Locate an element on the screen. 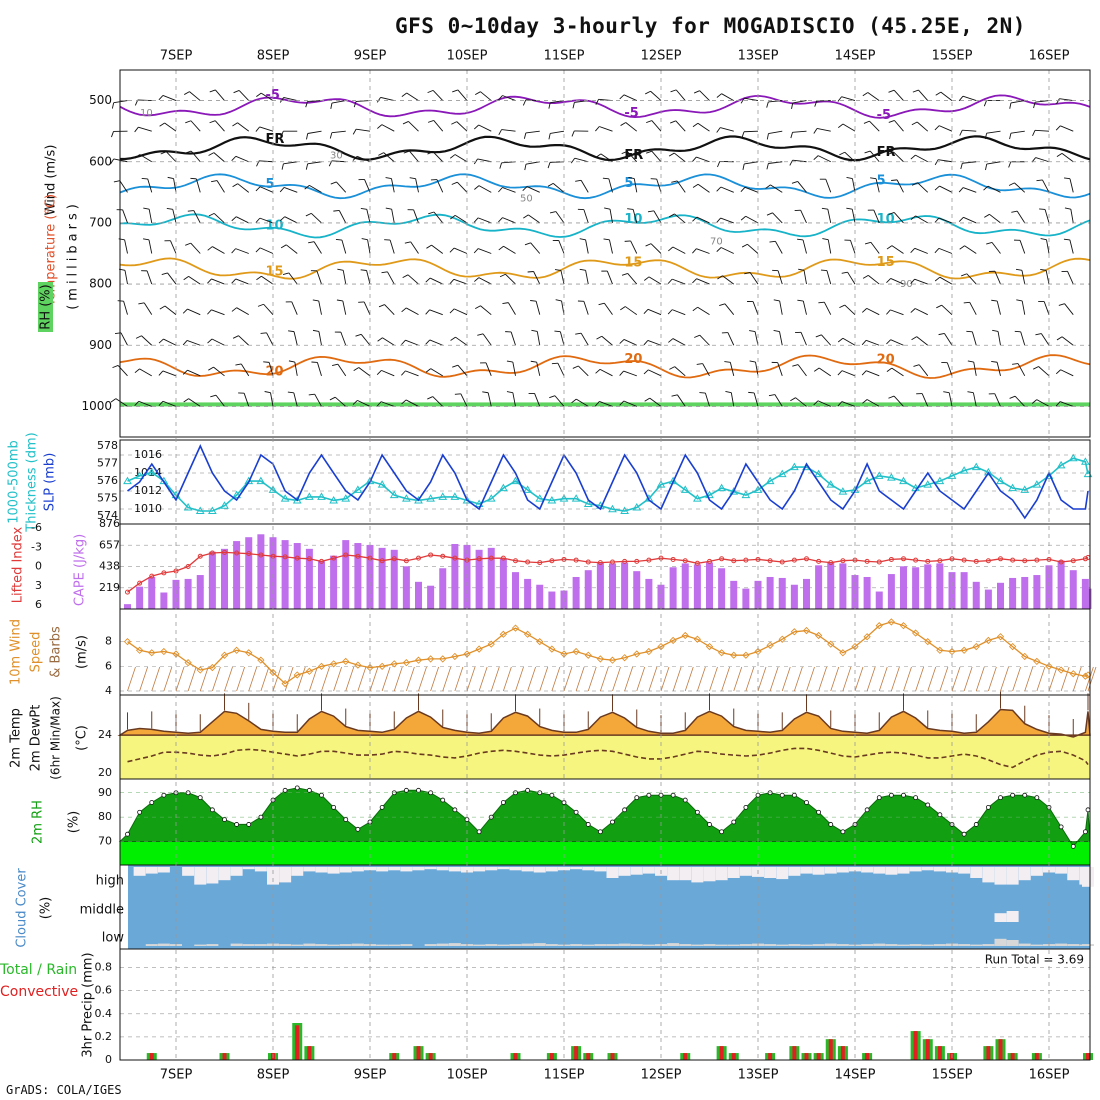  rh-contour-label: 90 is located at coordinates (906, 284).